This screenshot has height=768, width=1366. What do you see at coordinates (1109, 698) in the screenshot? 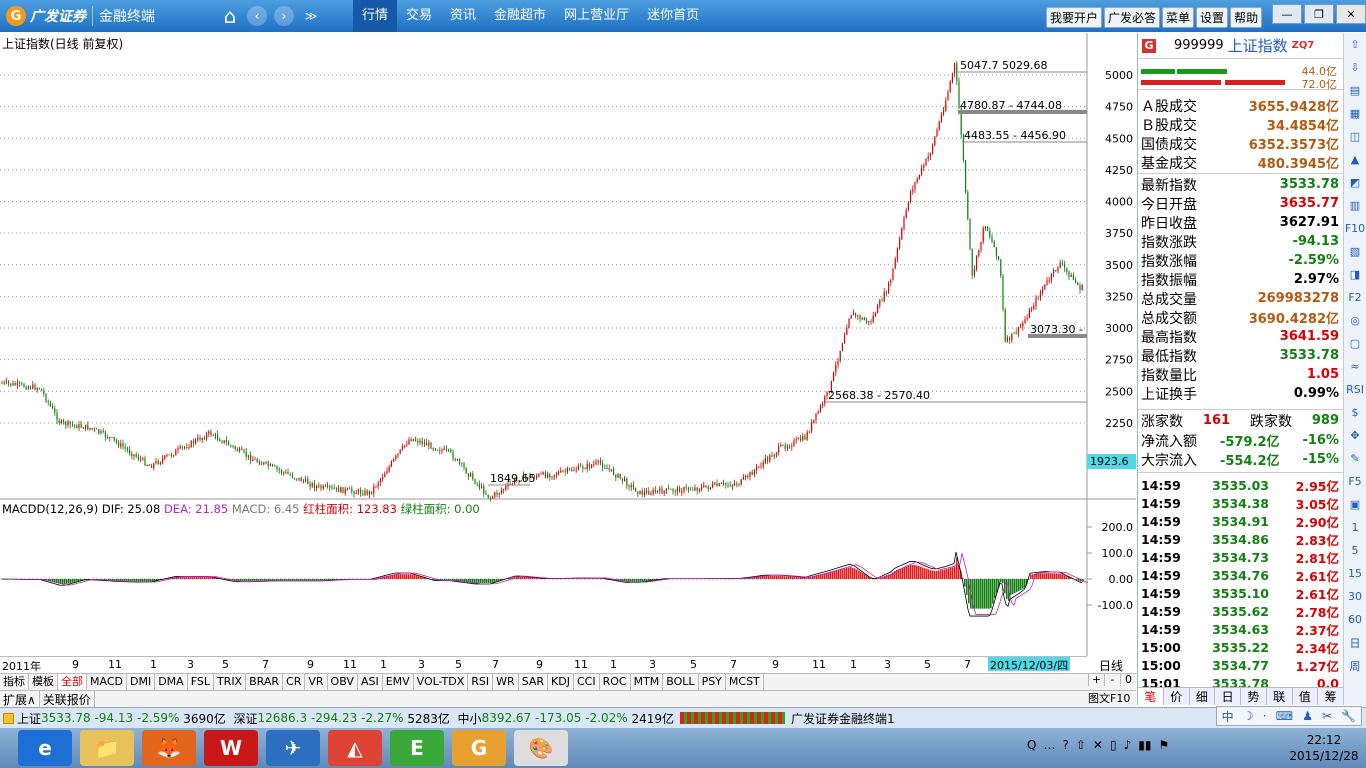
I see `f10-tag: 图文F10` at bounding box center [1109, 698].